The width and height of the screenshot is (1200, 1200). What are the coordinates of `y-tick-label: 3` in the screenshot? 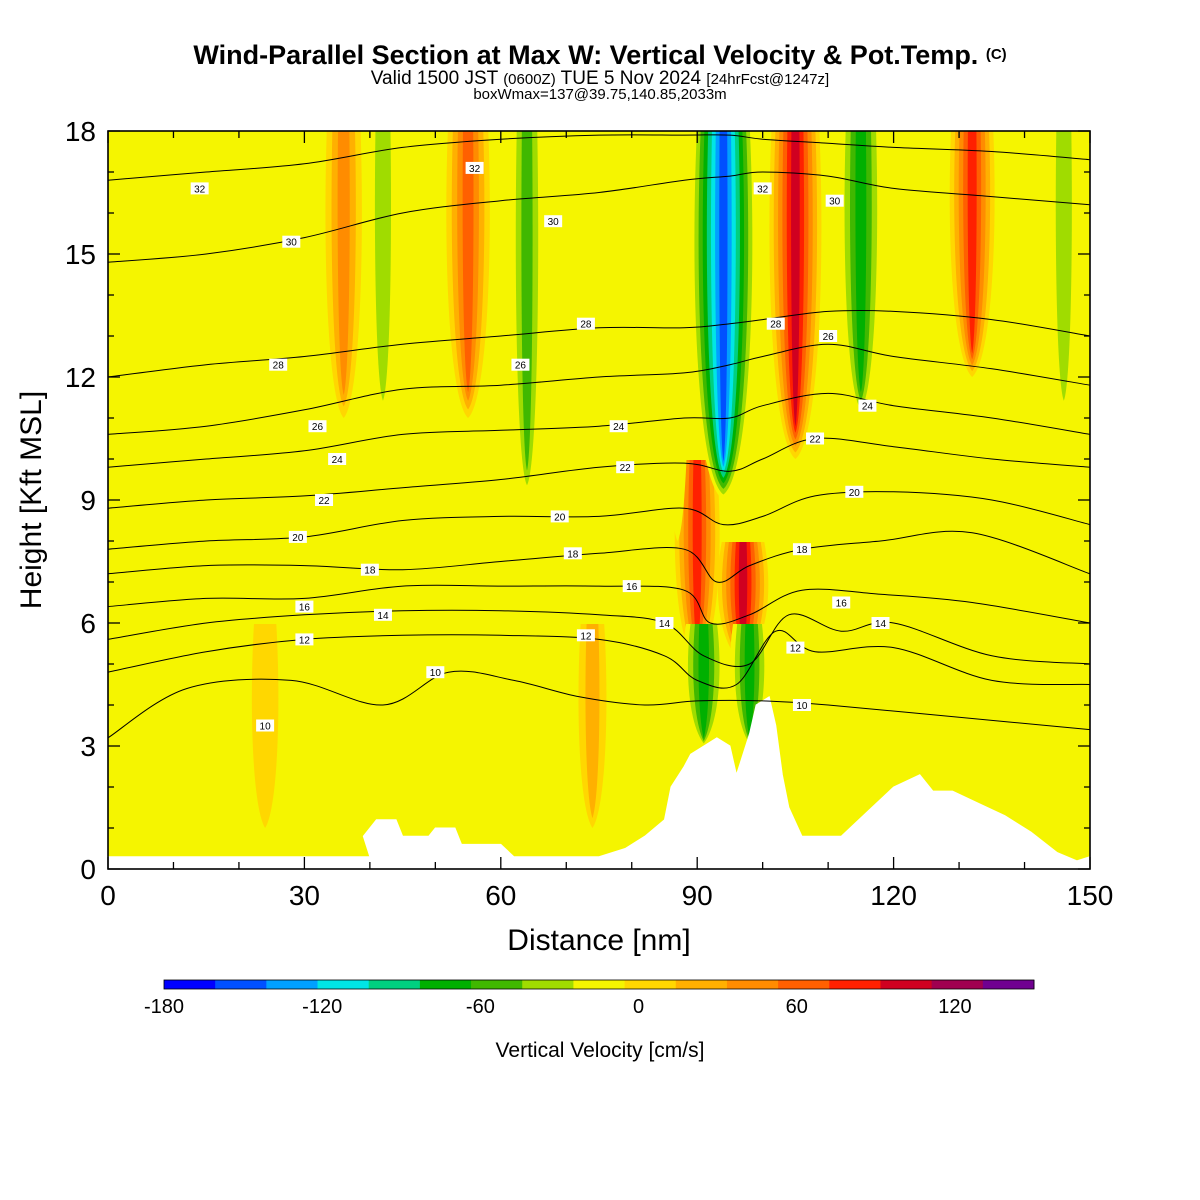 It's located at (88, 746).